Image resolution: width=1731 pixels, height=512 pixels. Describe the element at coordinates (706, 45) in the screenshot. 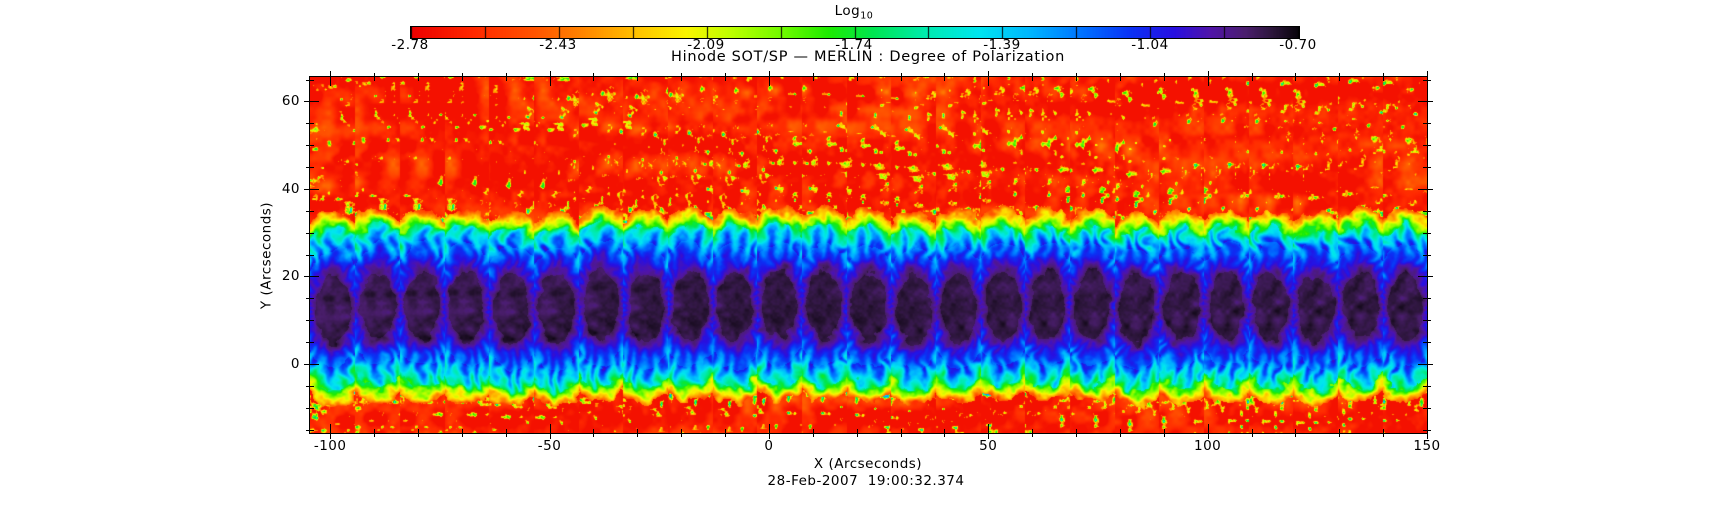

I see `colorbar-tick-label: -2.09` at that location.